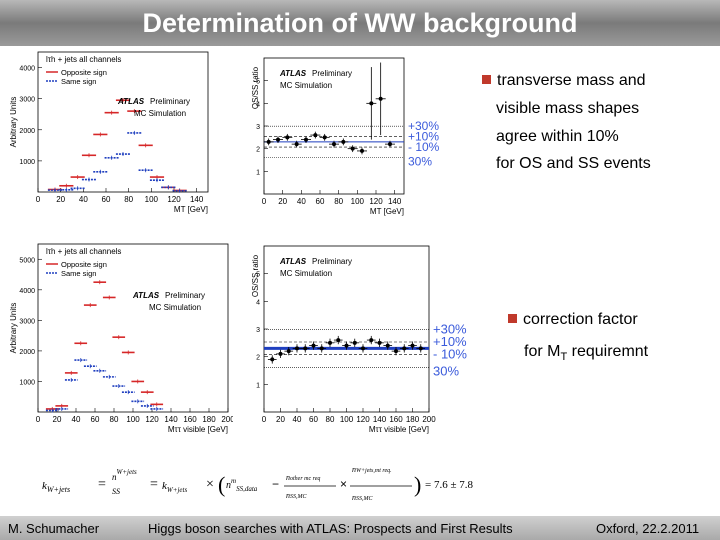  Describe the element at coordinates (399, 429) in the screenshot. I see `x-axis-label: Mττ visible [GeV]` at that location.